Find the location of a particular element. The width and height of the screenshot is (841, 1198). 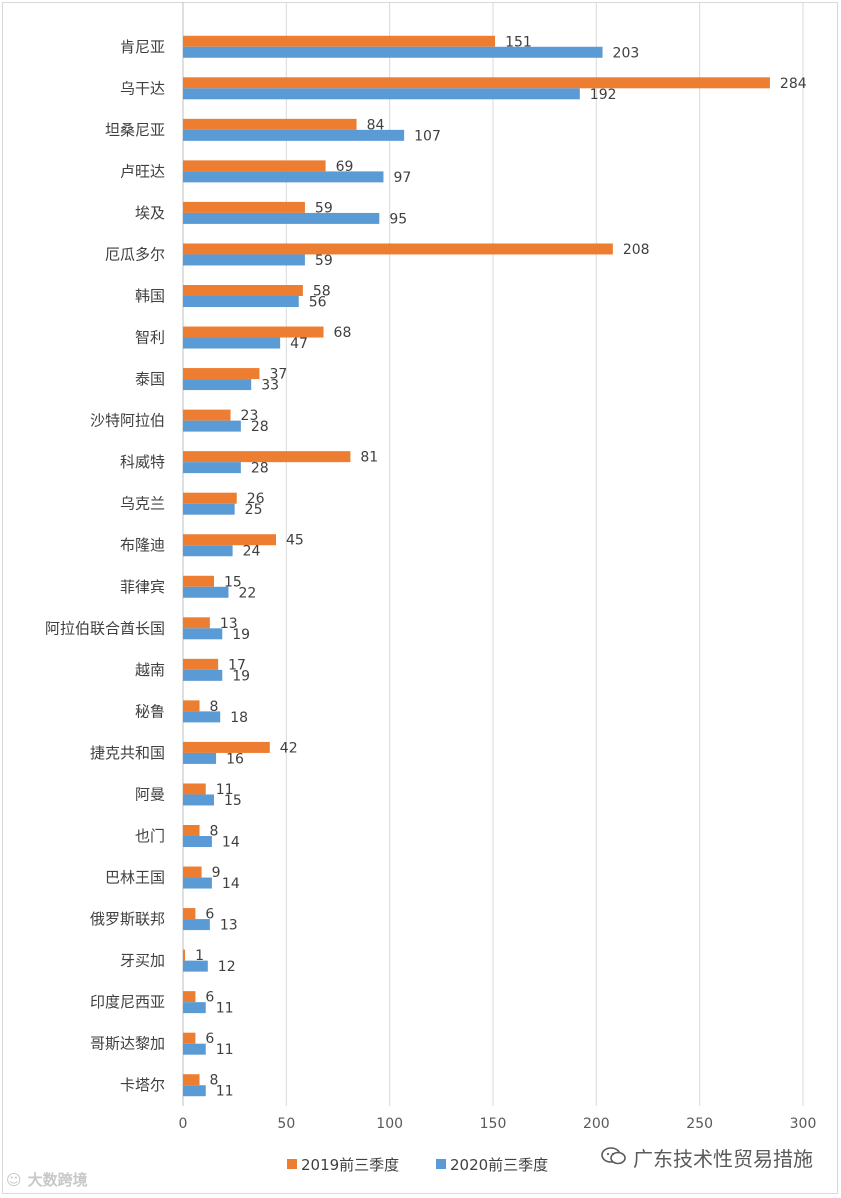

data-label-2020: 14 is located at coordinates (231, 843).